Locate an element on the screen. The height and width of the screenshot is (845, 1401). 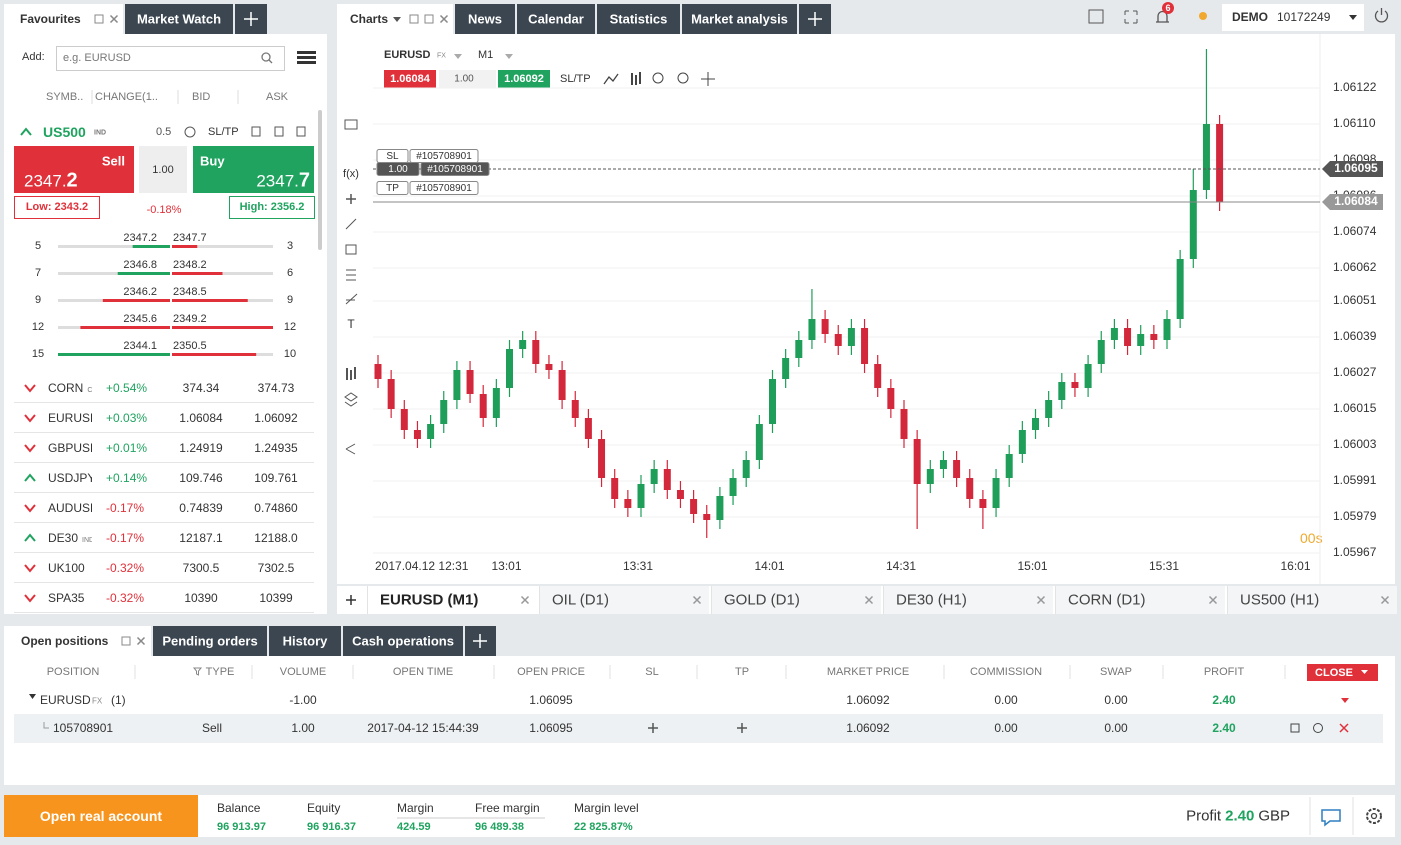
stat-value: 96 489.38 is located at coordinates (499, 827).